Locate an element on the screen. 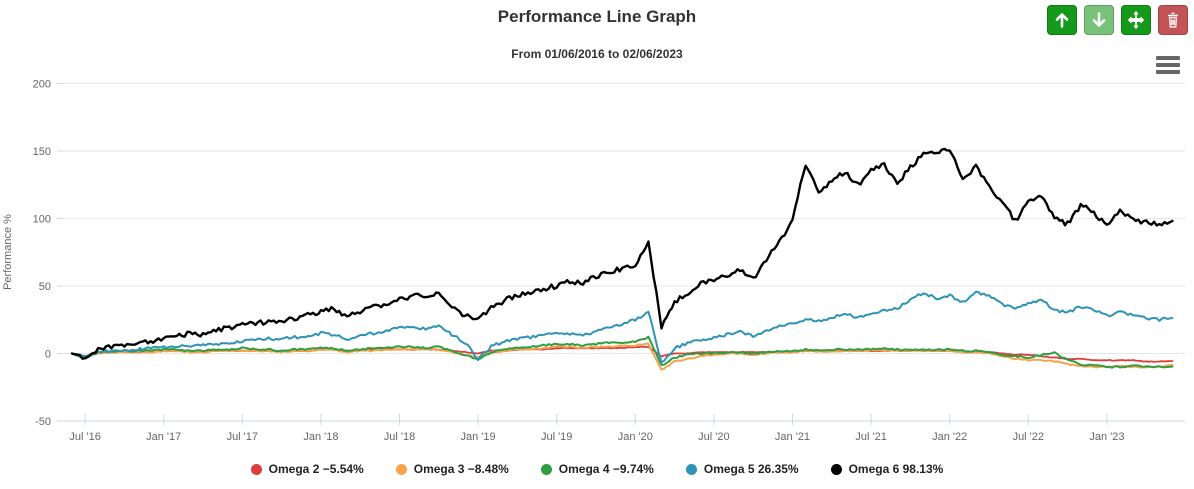 This screenshot has height=489, width=1194. y-tick-label: -50 is located at coordinates (43, 422).